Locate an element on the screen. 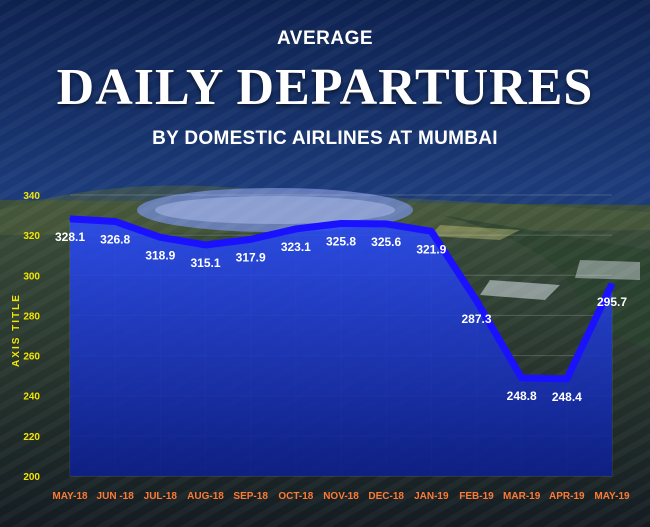  y-tick-label: 340 is located at coordinates (31, 196).